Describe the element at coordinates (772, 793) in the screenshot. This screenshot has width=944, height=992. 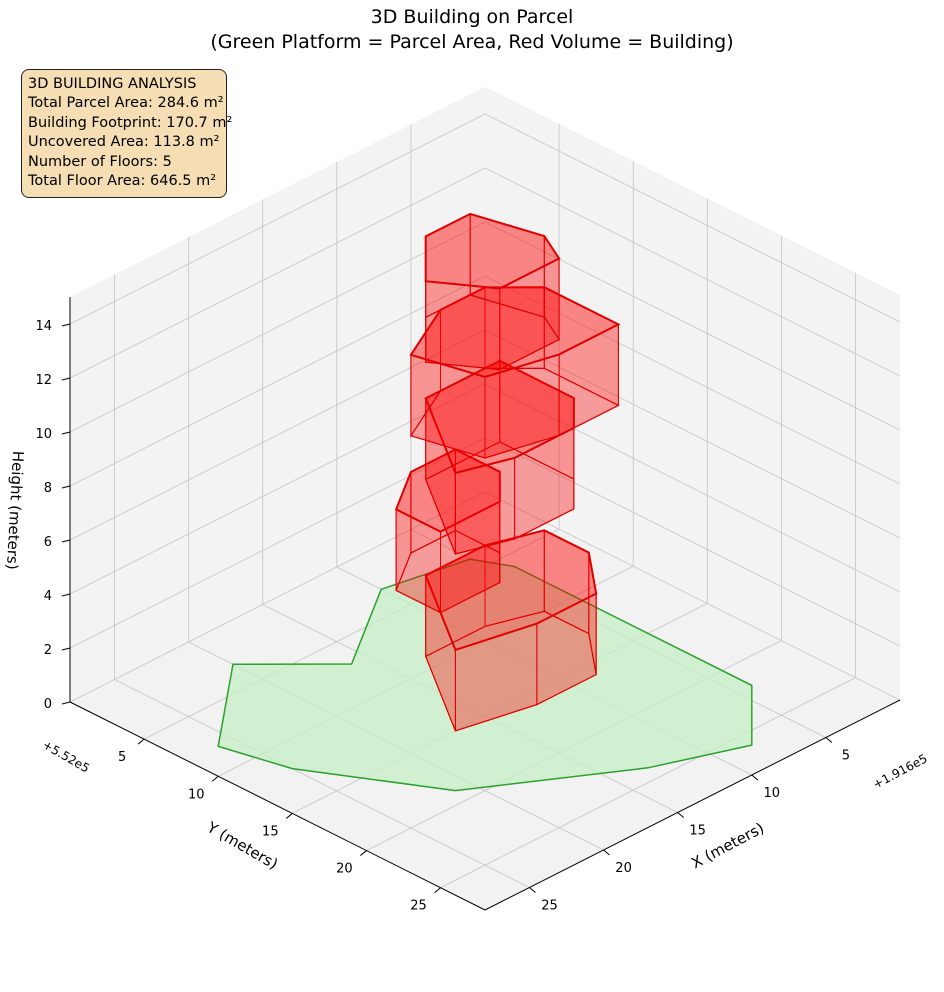
I see `x-tick-label: 10` at that location.